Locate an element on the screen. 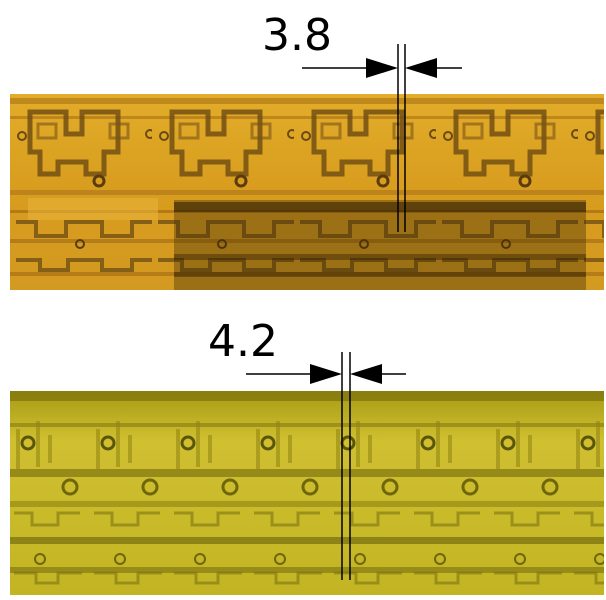  measurement-label-bottom: 4.2 is located at coordinates (243, 341).